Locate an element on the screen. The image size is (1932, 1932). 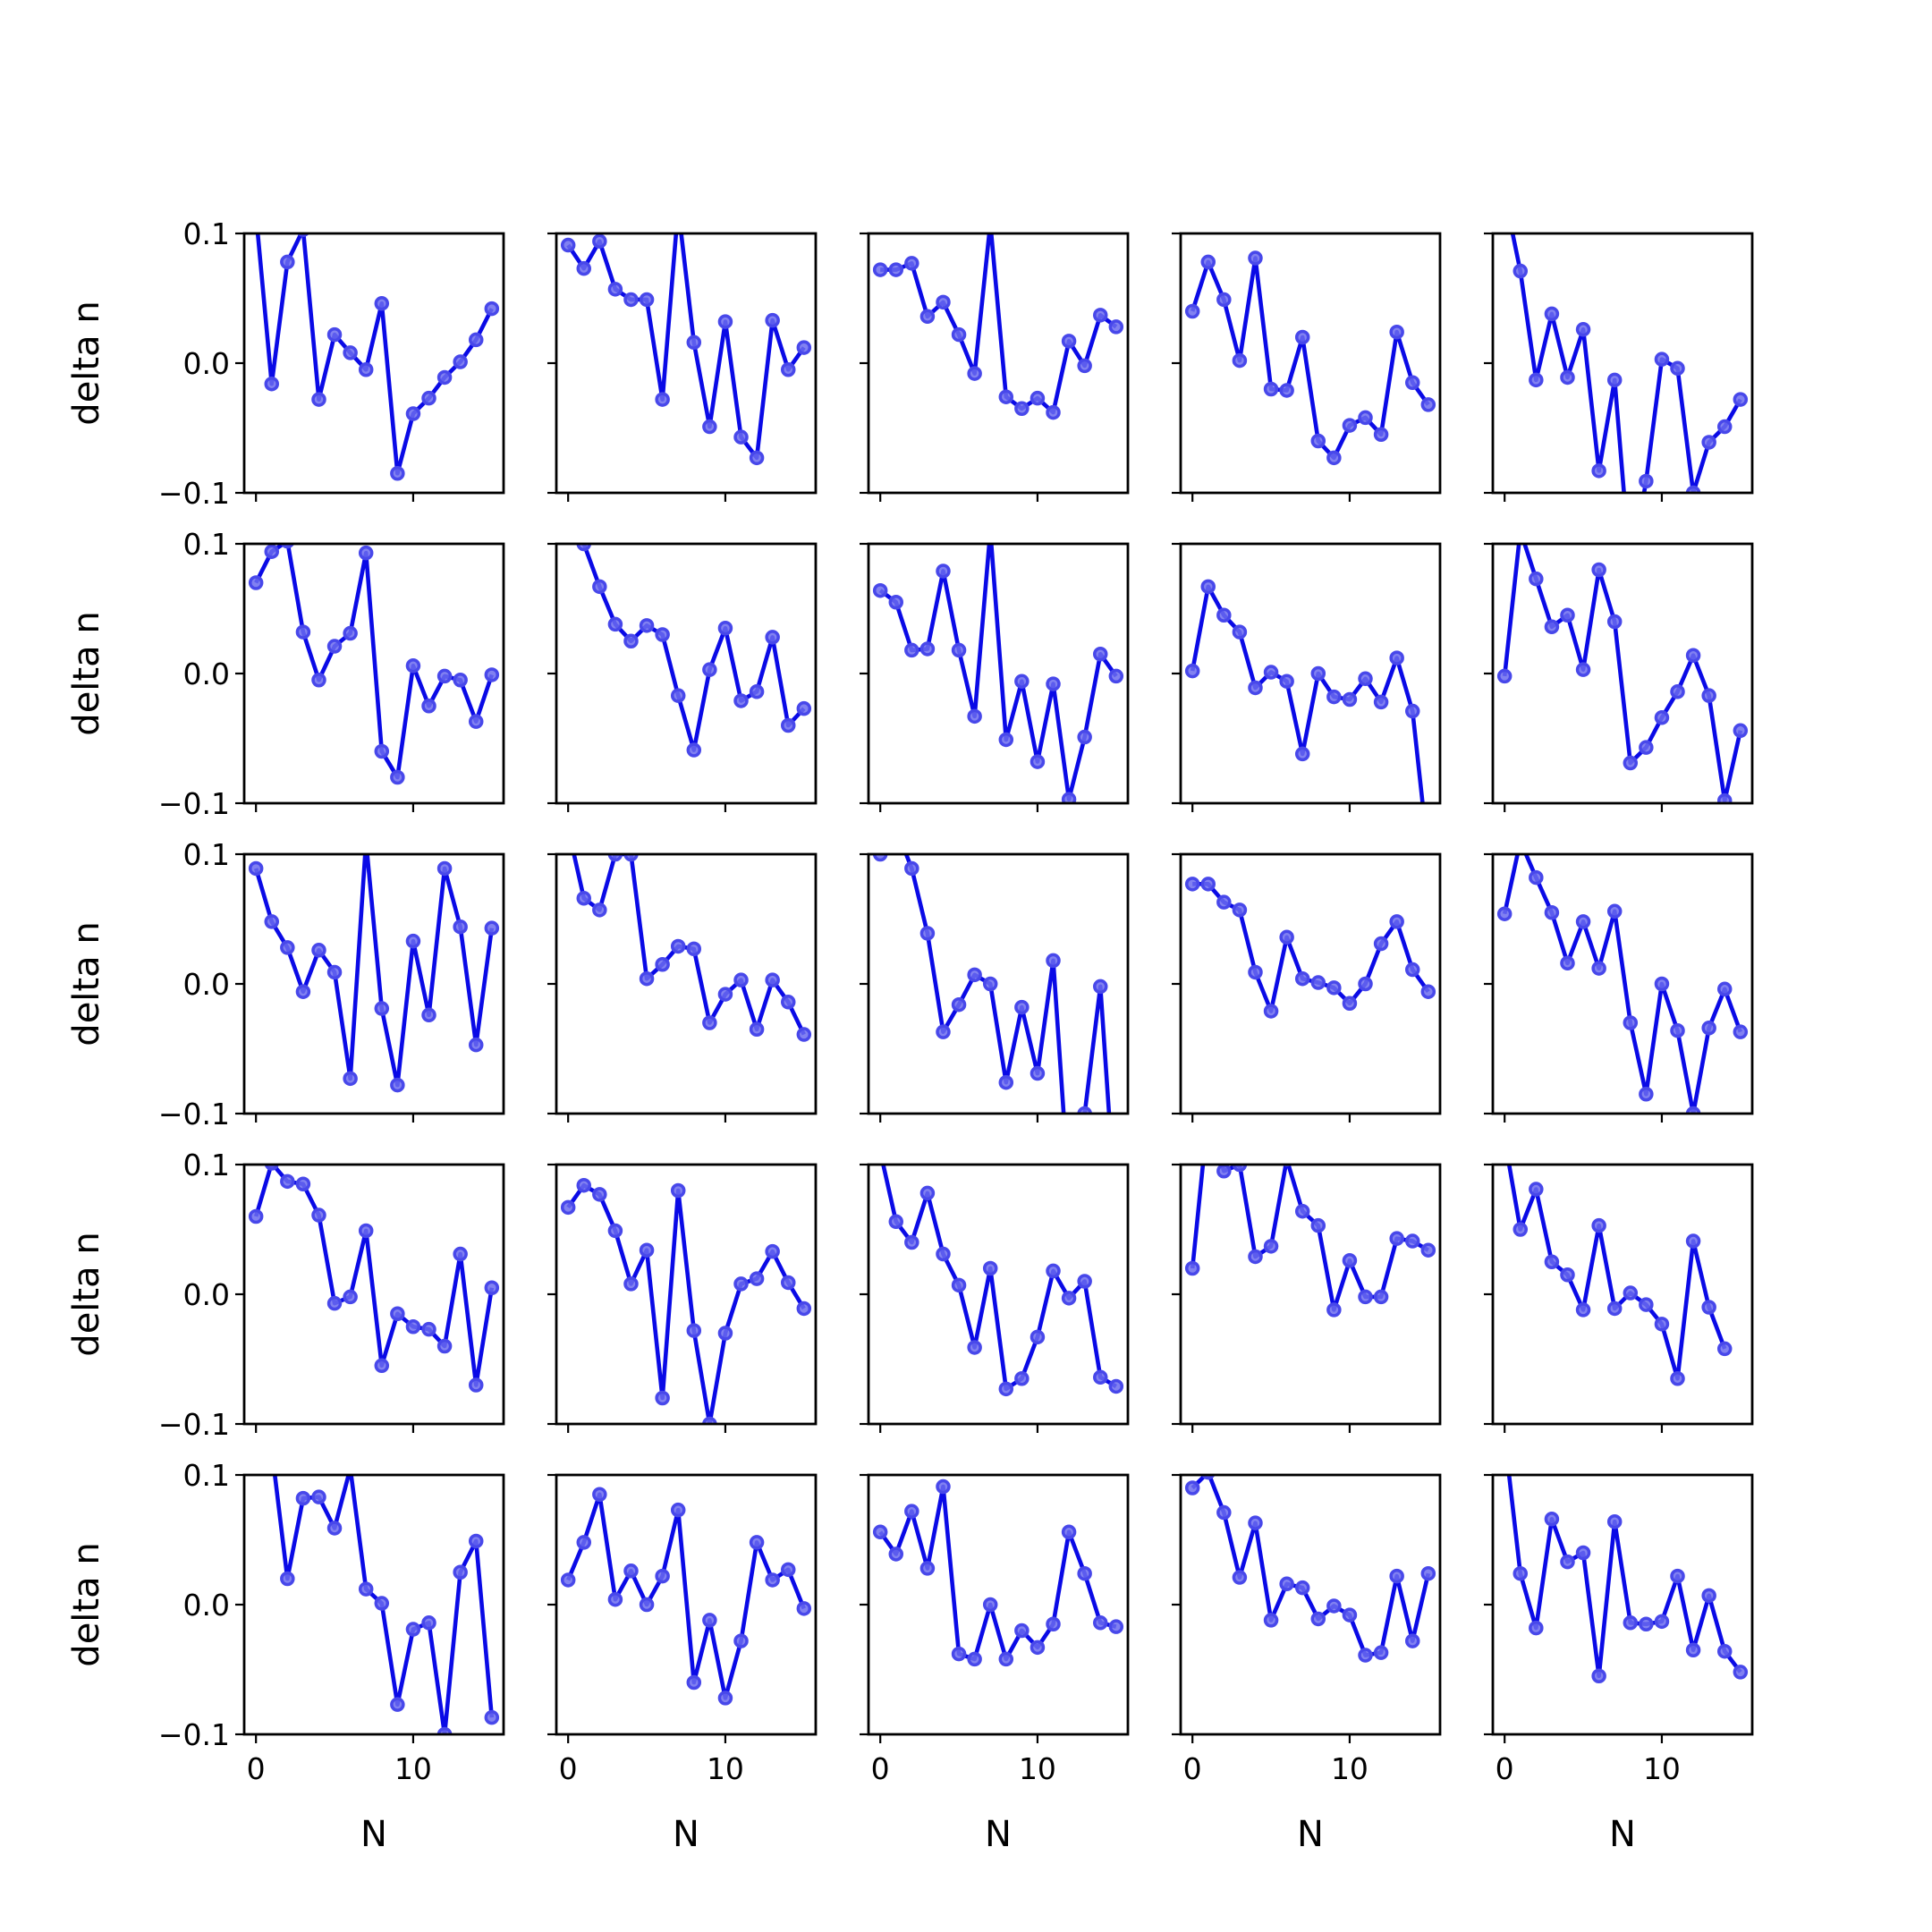
y-tick-label: 0.0 is located at coordinates (206, 363).